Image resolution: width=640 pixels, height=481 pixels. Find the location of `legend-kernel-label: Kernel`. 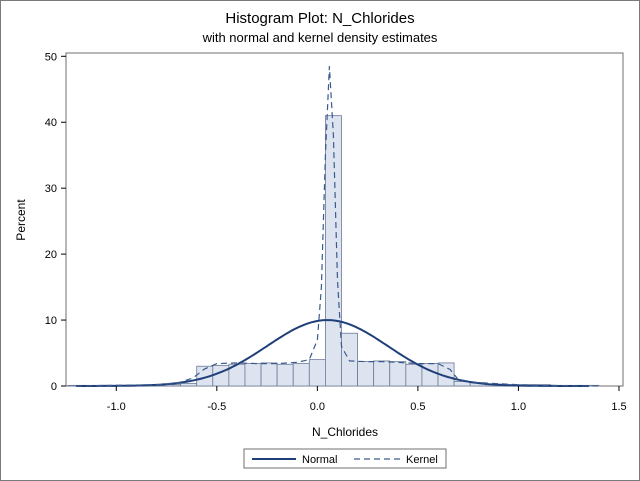

legend-kernel-label: Kernel is located at coordinates (422, 460).